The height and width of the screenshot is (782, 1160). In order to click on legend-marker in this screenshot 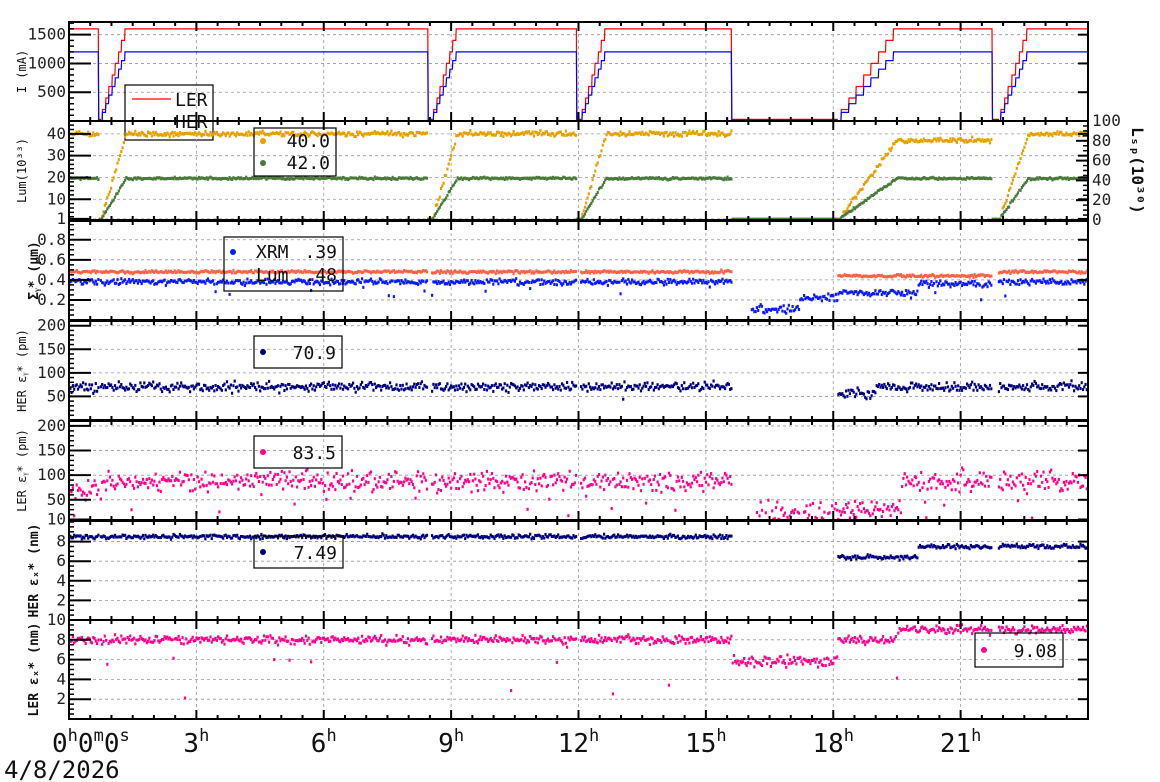, I will do `click(233, 252)`.